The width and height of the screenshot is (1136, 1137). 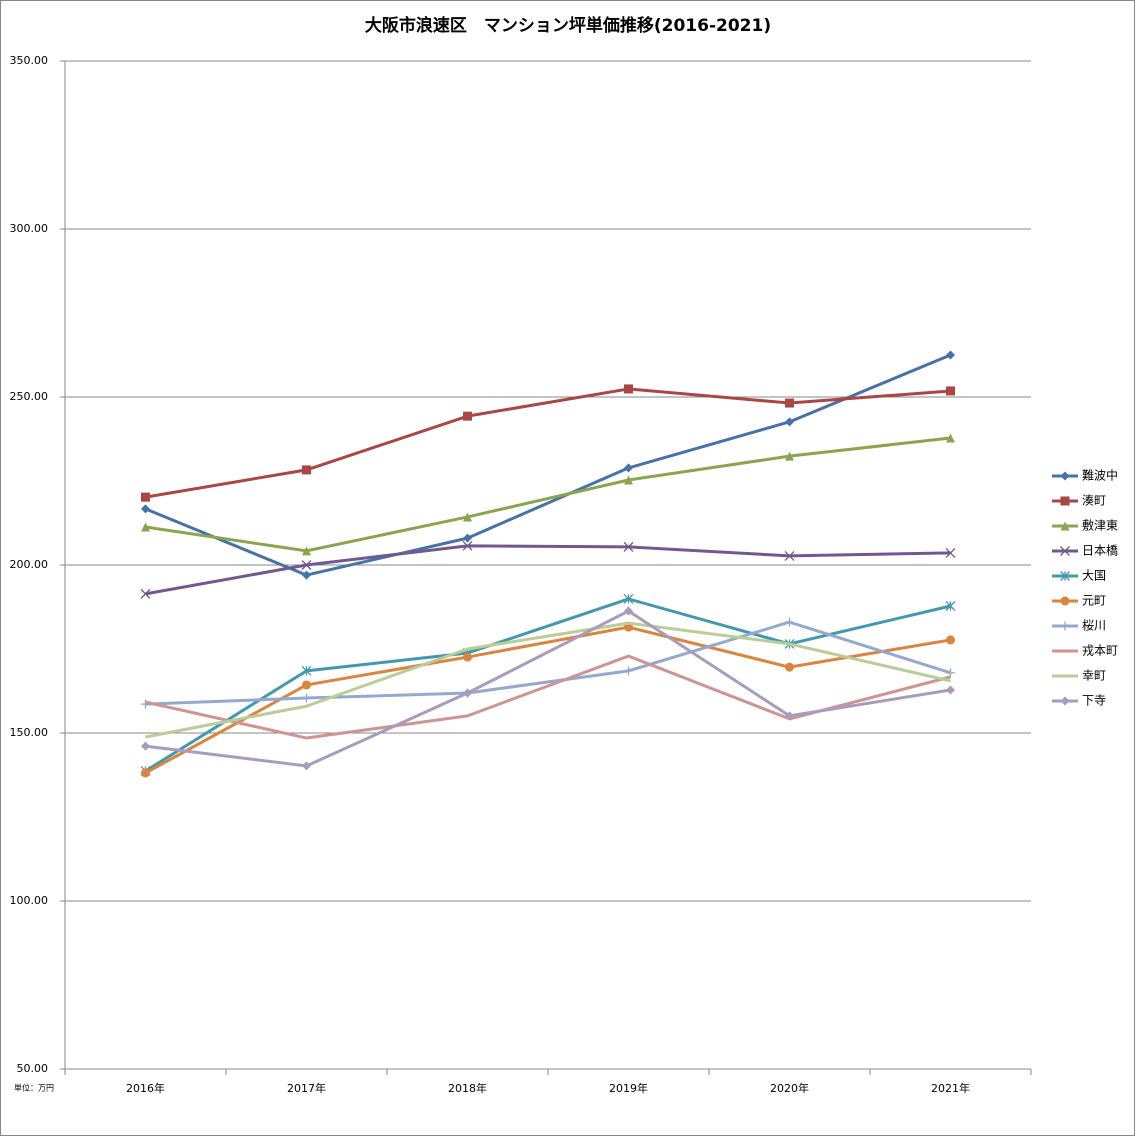 What do you see at coordinates (1094, 501) in the screenshot?
I see `legend-label: 湊町` at bounding box center [1094, 501].